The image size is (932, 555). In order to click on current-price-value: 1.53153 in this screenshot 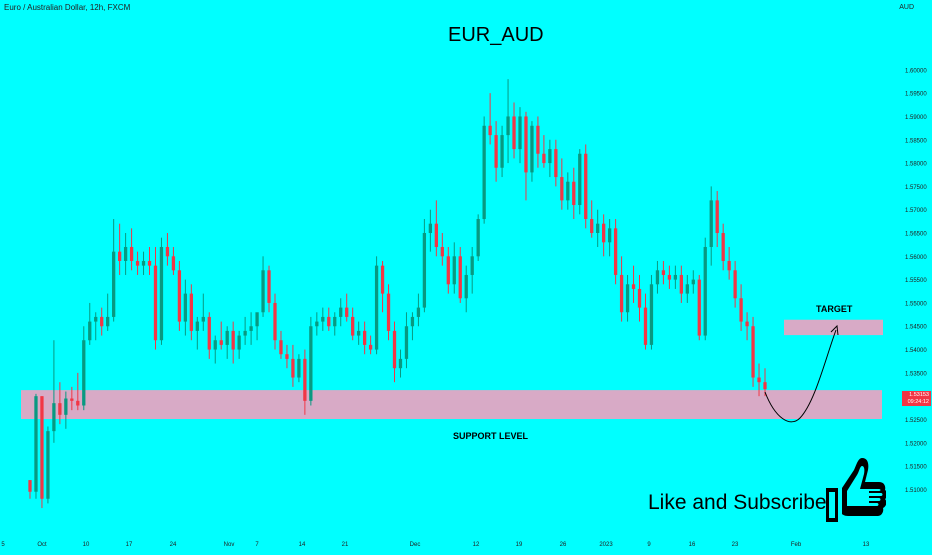, I will do `click(919, 395)`.